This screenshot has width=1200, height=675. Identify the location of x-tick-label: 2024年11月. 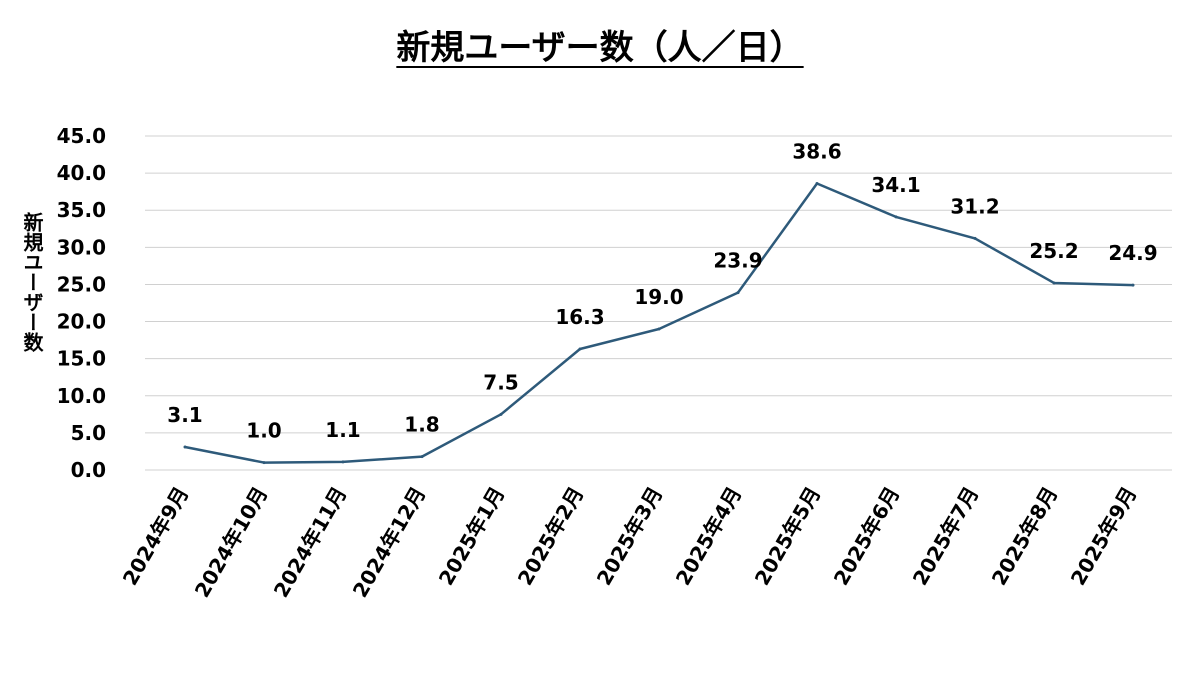
(310, 542).